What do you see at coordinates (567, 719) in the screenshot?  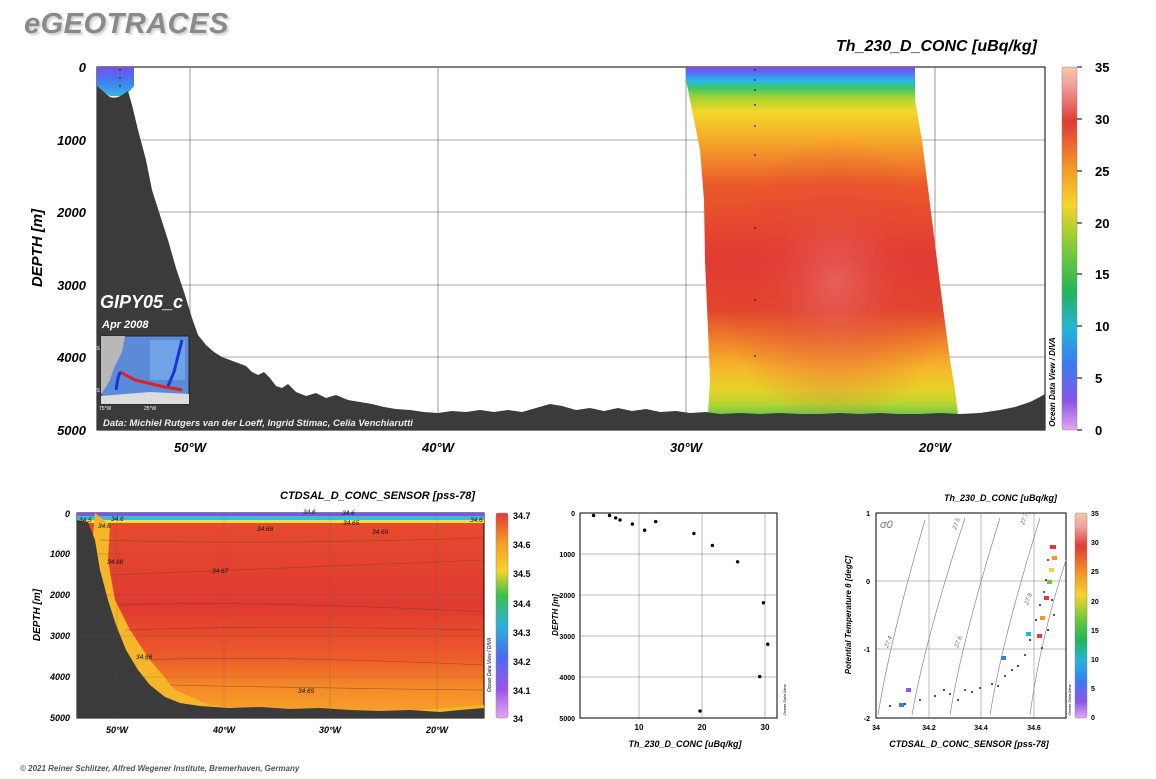 I see `profile-ytick: 5000` at bounding box center [567, 719].